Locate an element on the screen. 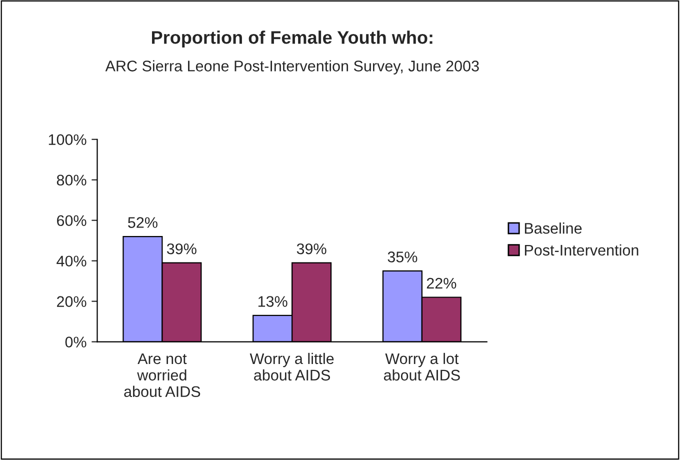 The width and height of the screenshot is (680, 460). x-tick-label: Are not worried about AIDS is located at coordinates (162, 375).